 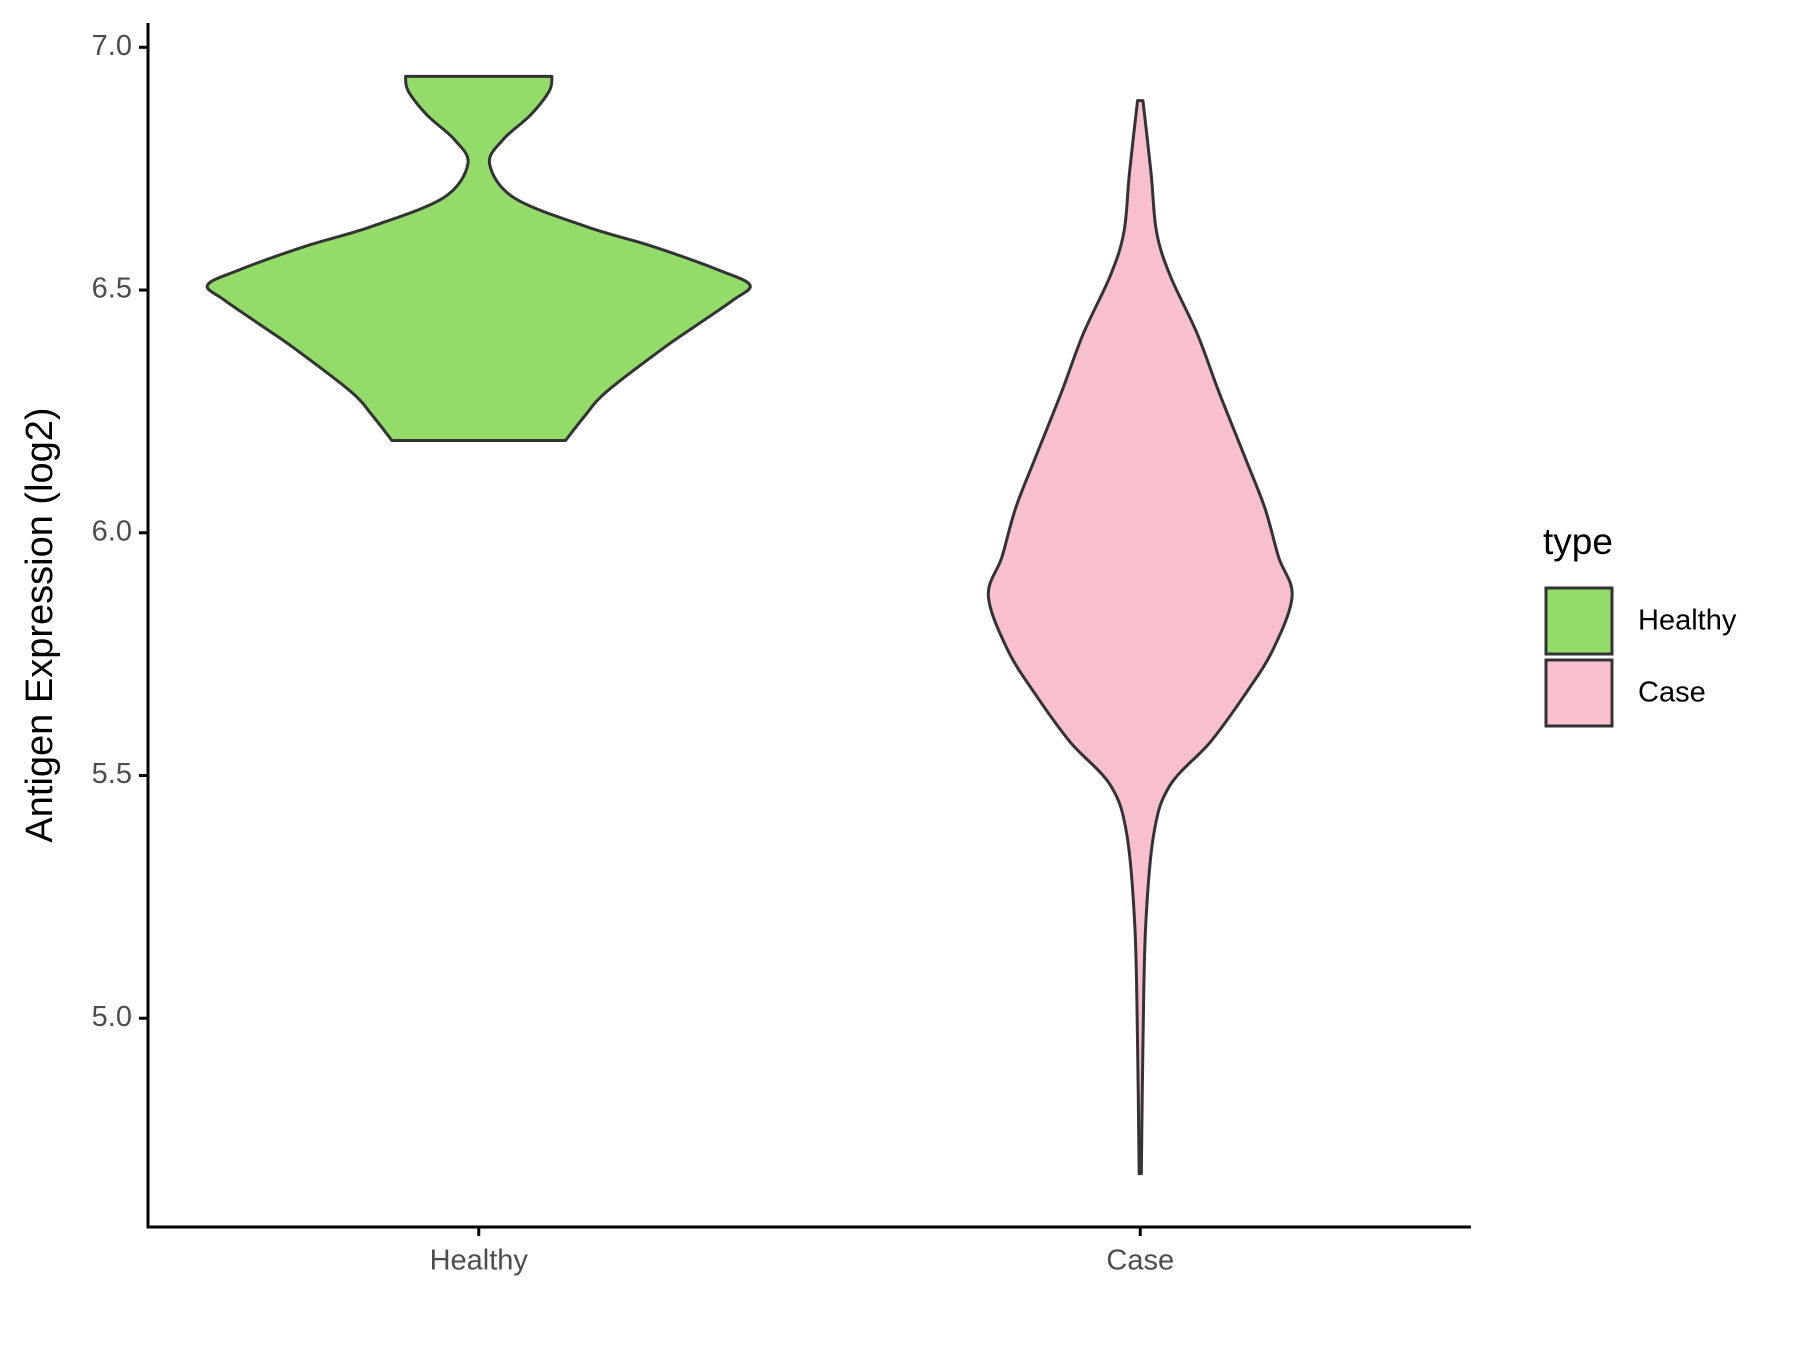 I want to click on y-tick-label: 6.0, so click(x=112, y=531).